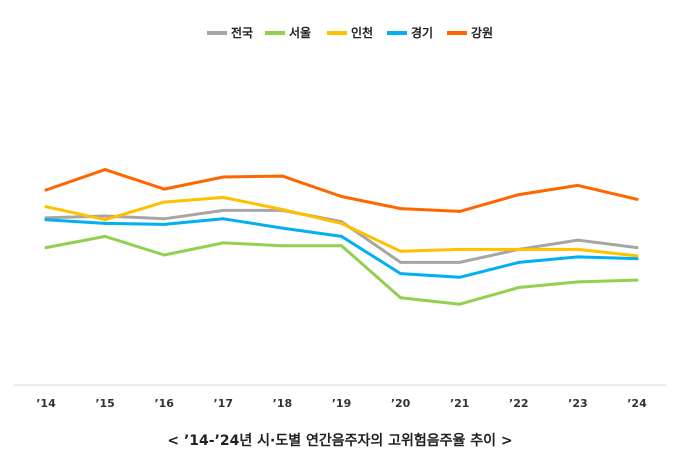  I want to click on x-tick-label-9: ’22, so click(519, 403).